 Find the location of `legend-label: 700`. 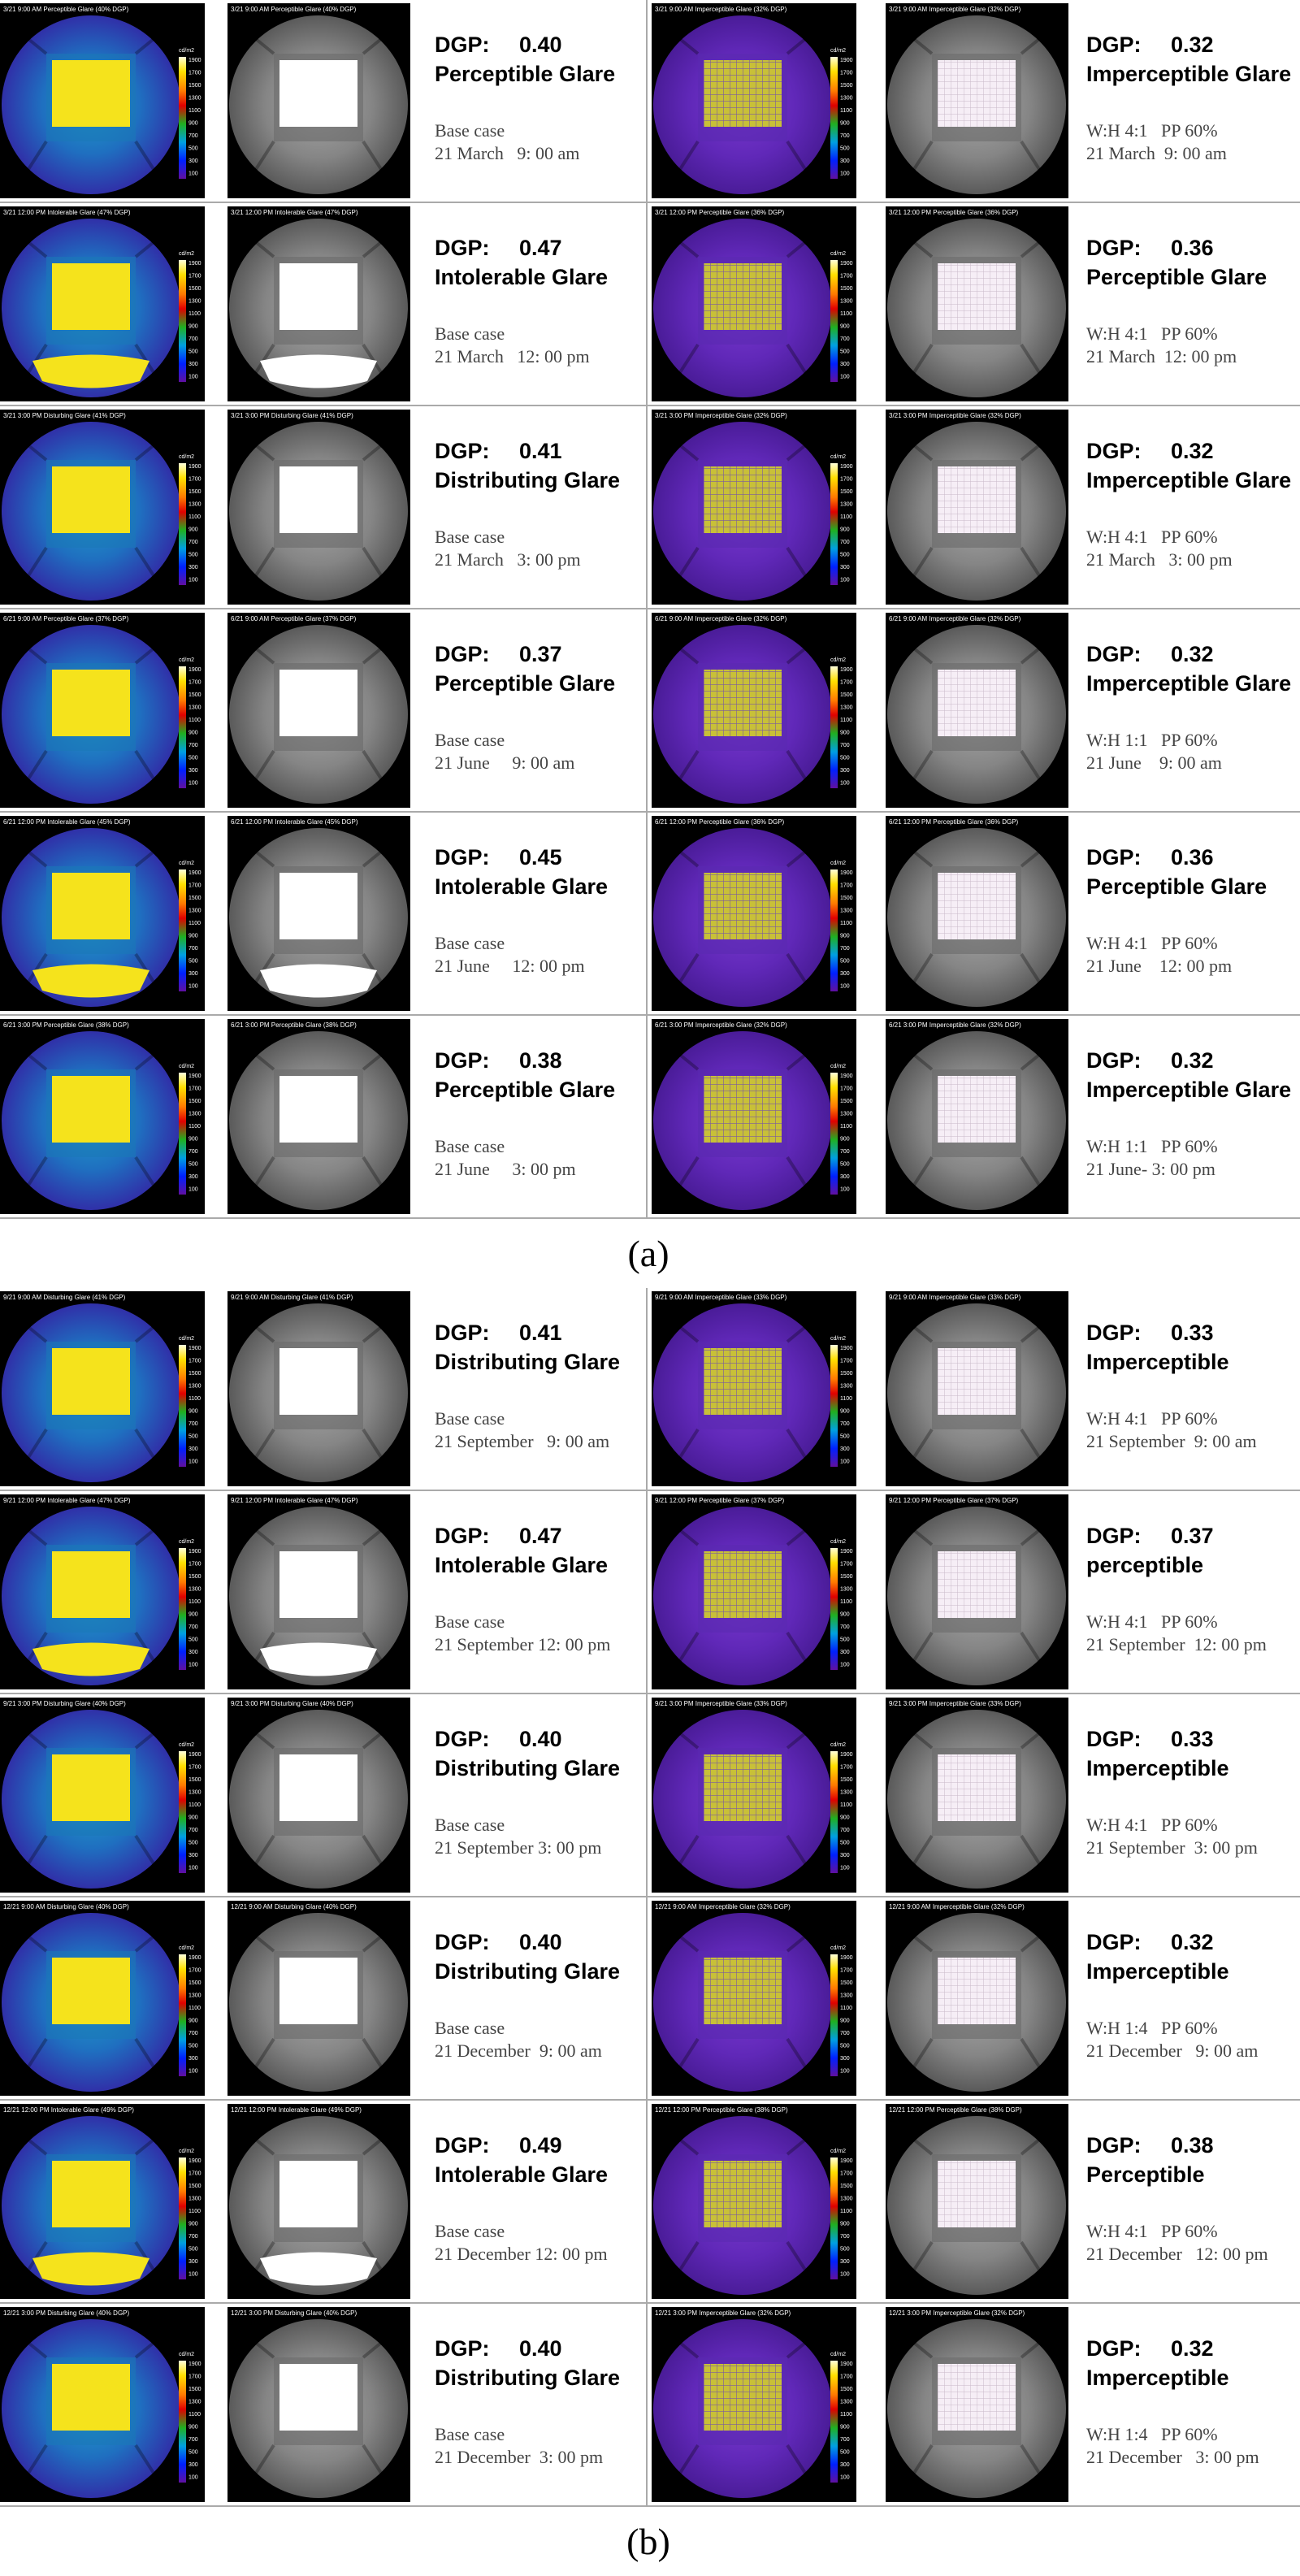

legend-label: 700 is located at coordinates (845, 2440).